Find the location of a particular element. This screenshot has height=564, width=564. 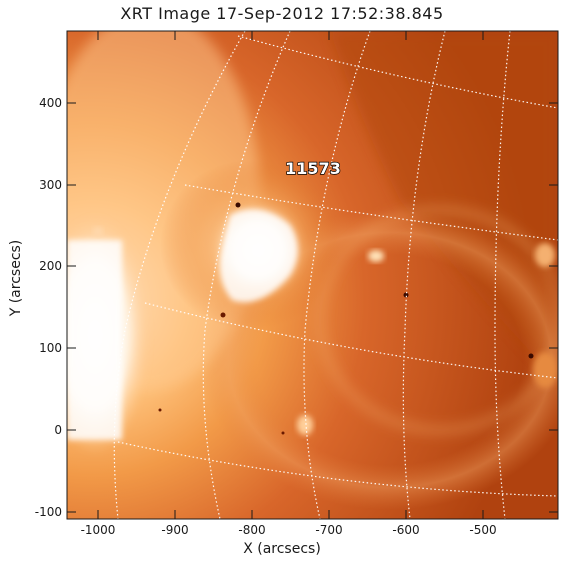

x-tick-label: -700 is located at coordinates (328, 530).